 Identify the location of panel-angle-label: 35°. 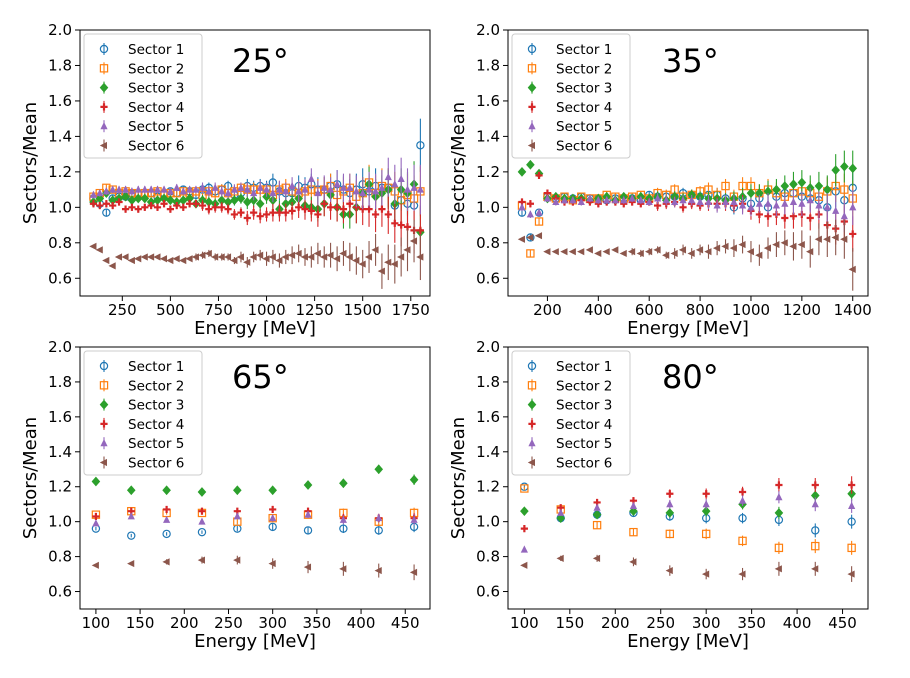
(690, 61).